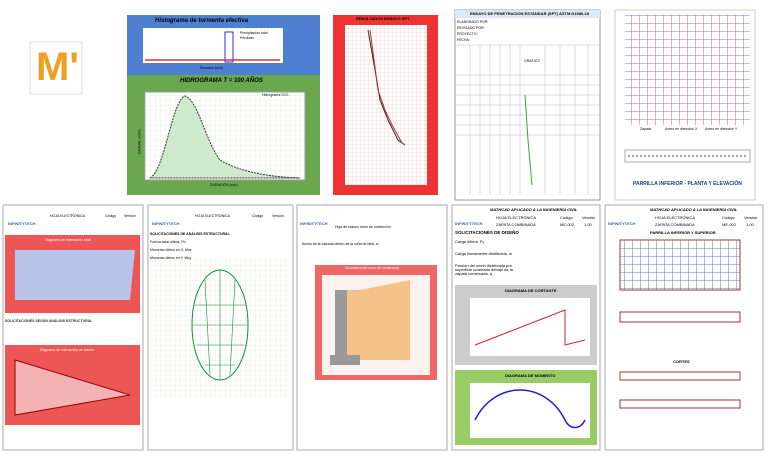  I want to click on int-region2, so click(72, 387).